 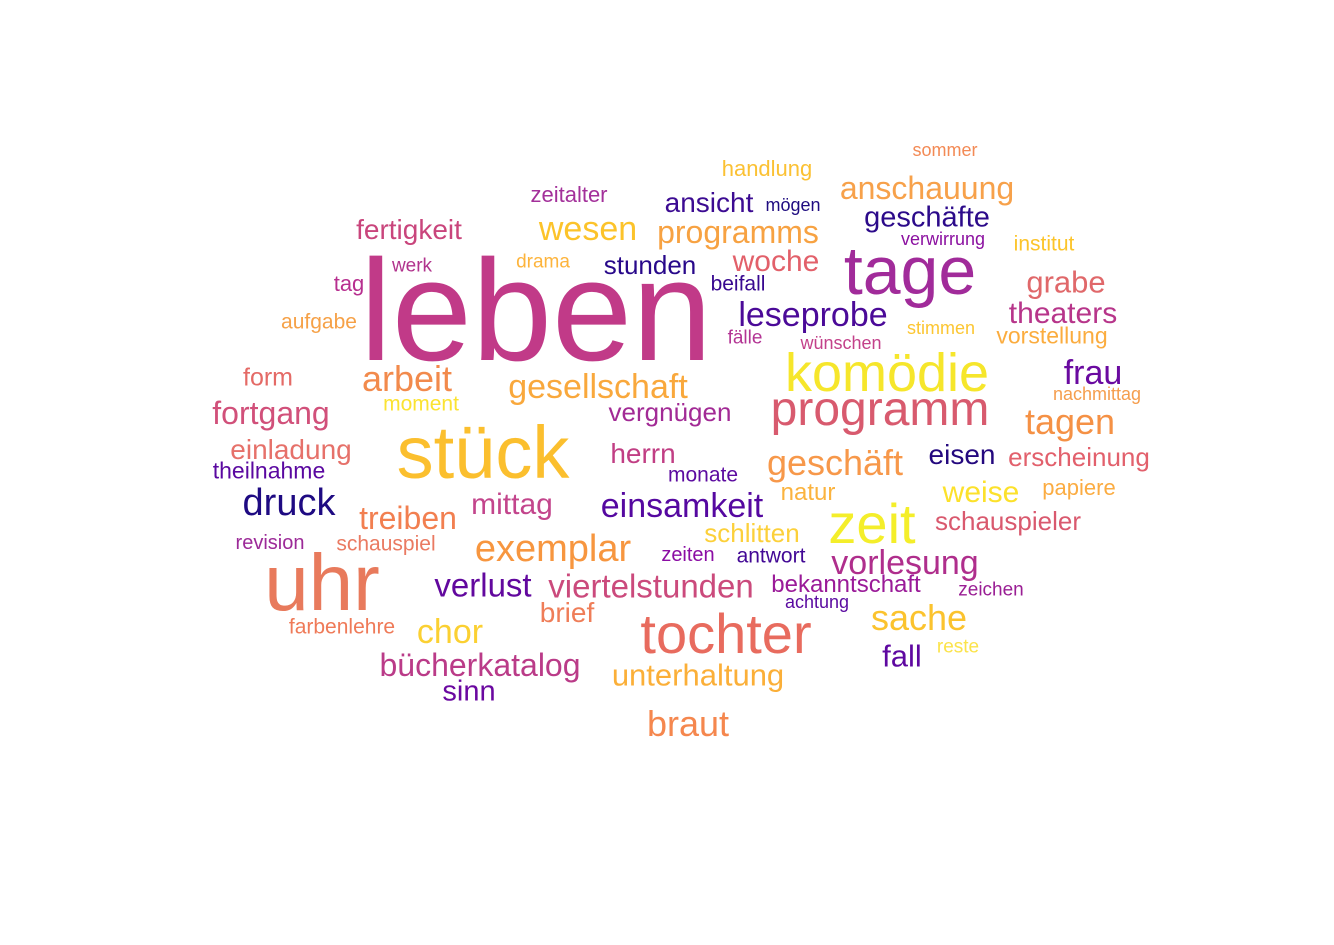 I want to click on word: achtung, so click(x=817, y=602).